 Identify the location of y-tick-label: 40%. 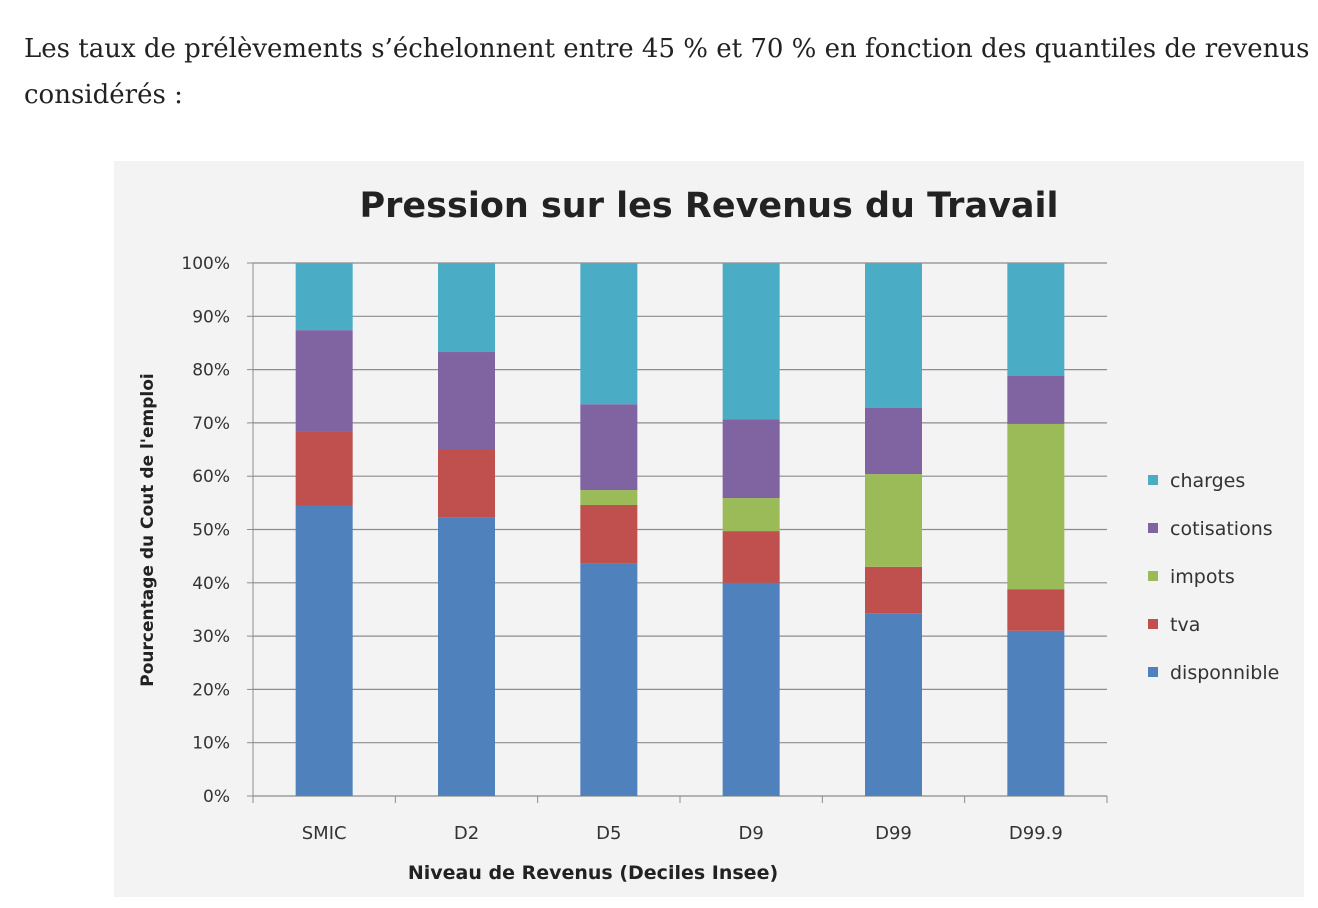
(211, 584).